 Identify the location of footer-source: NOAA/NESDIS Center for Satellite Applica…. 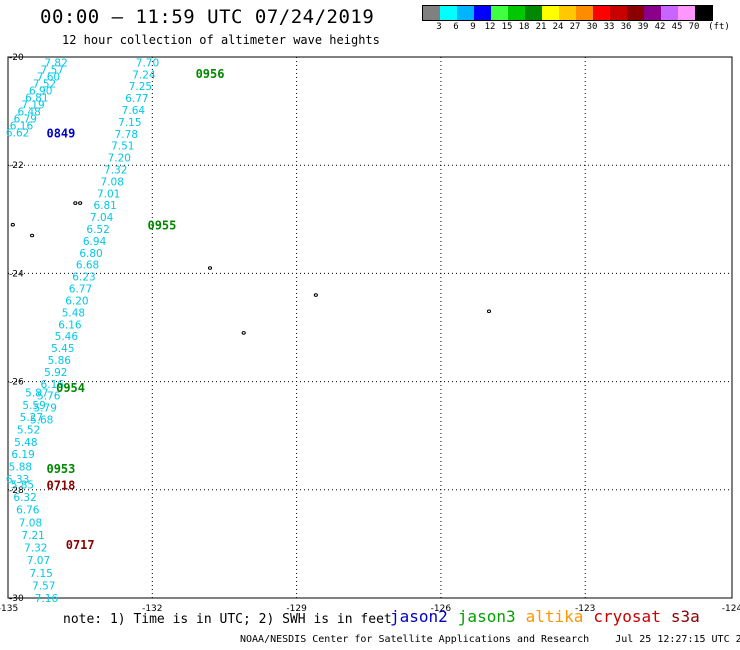
(415, 639).